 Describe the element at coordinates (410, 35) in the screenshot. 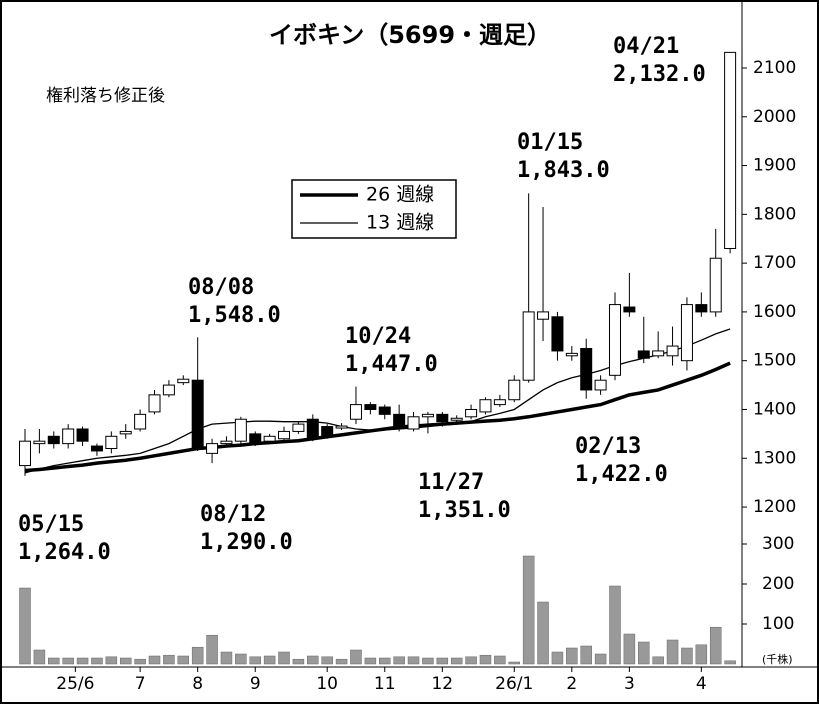

I see `chart-title: イボキン（5699・週足）` at that location.